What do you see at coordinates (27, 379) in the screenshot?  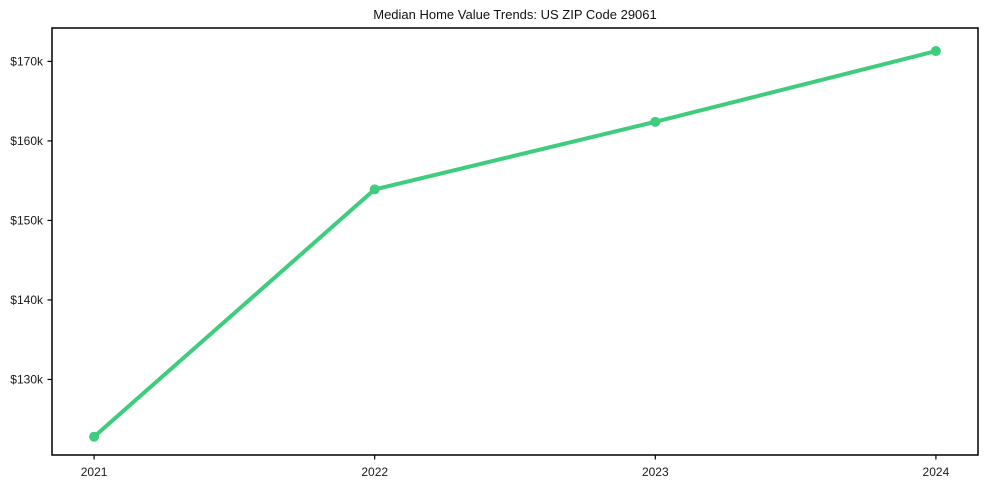 I see `y-tick-label: $130k` at bounding box center [27, 379].